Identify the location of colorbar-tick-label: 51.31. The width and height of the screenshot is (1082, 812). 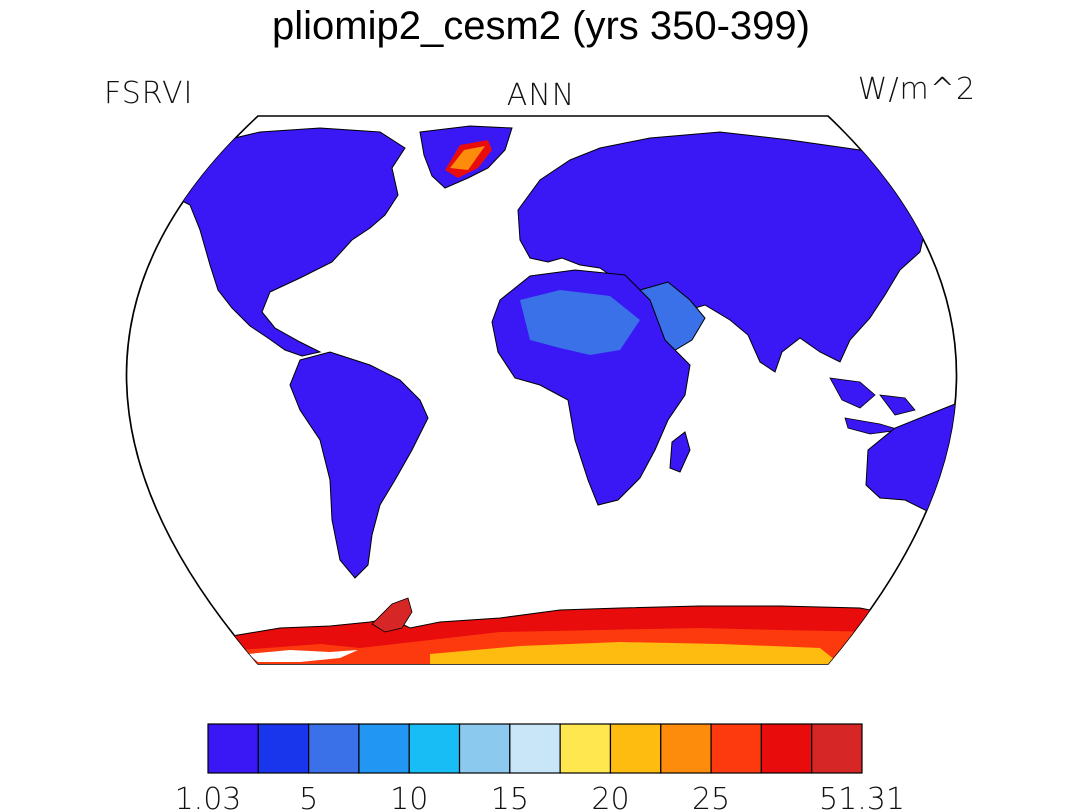
(862, 797).